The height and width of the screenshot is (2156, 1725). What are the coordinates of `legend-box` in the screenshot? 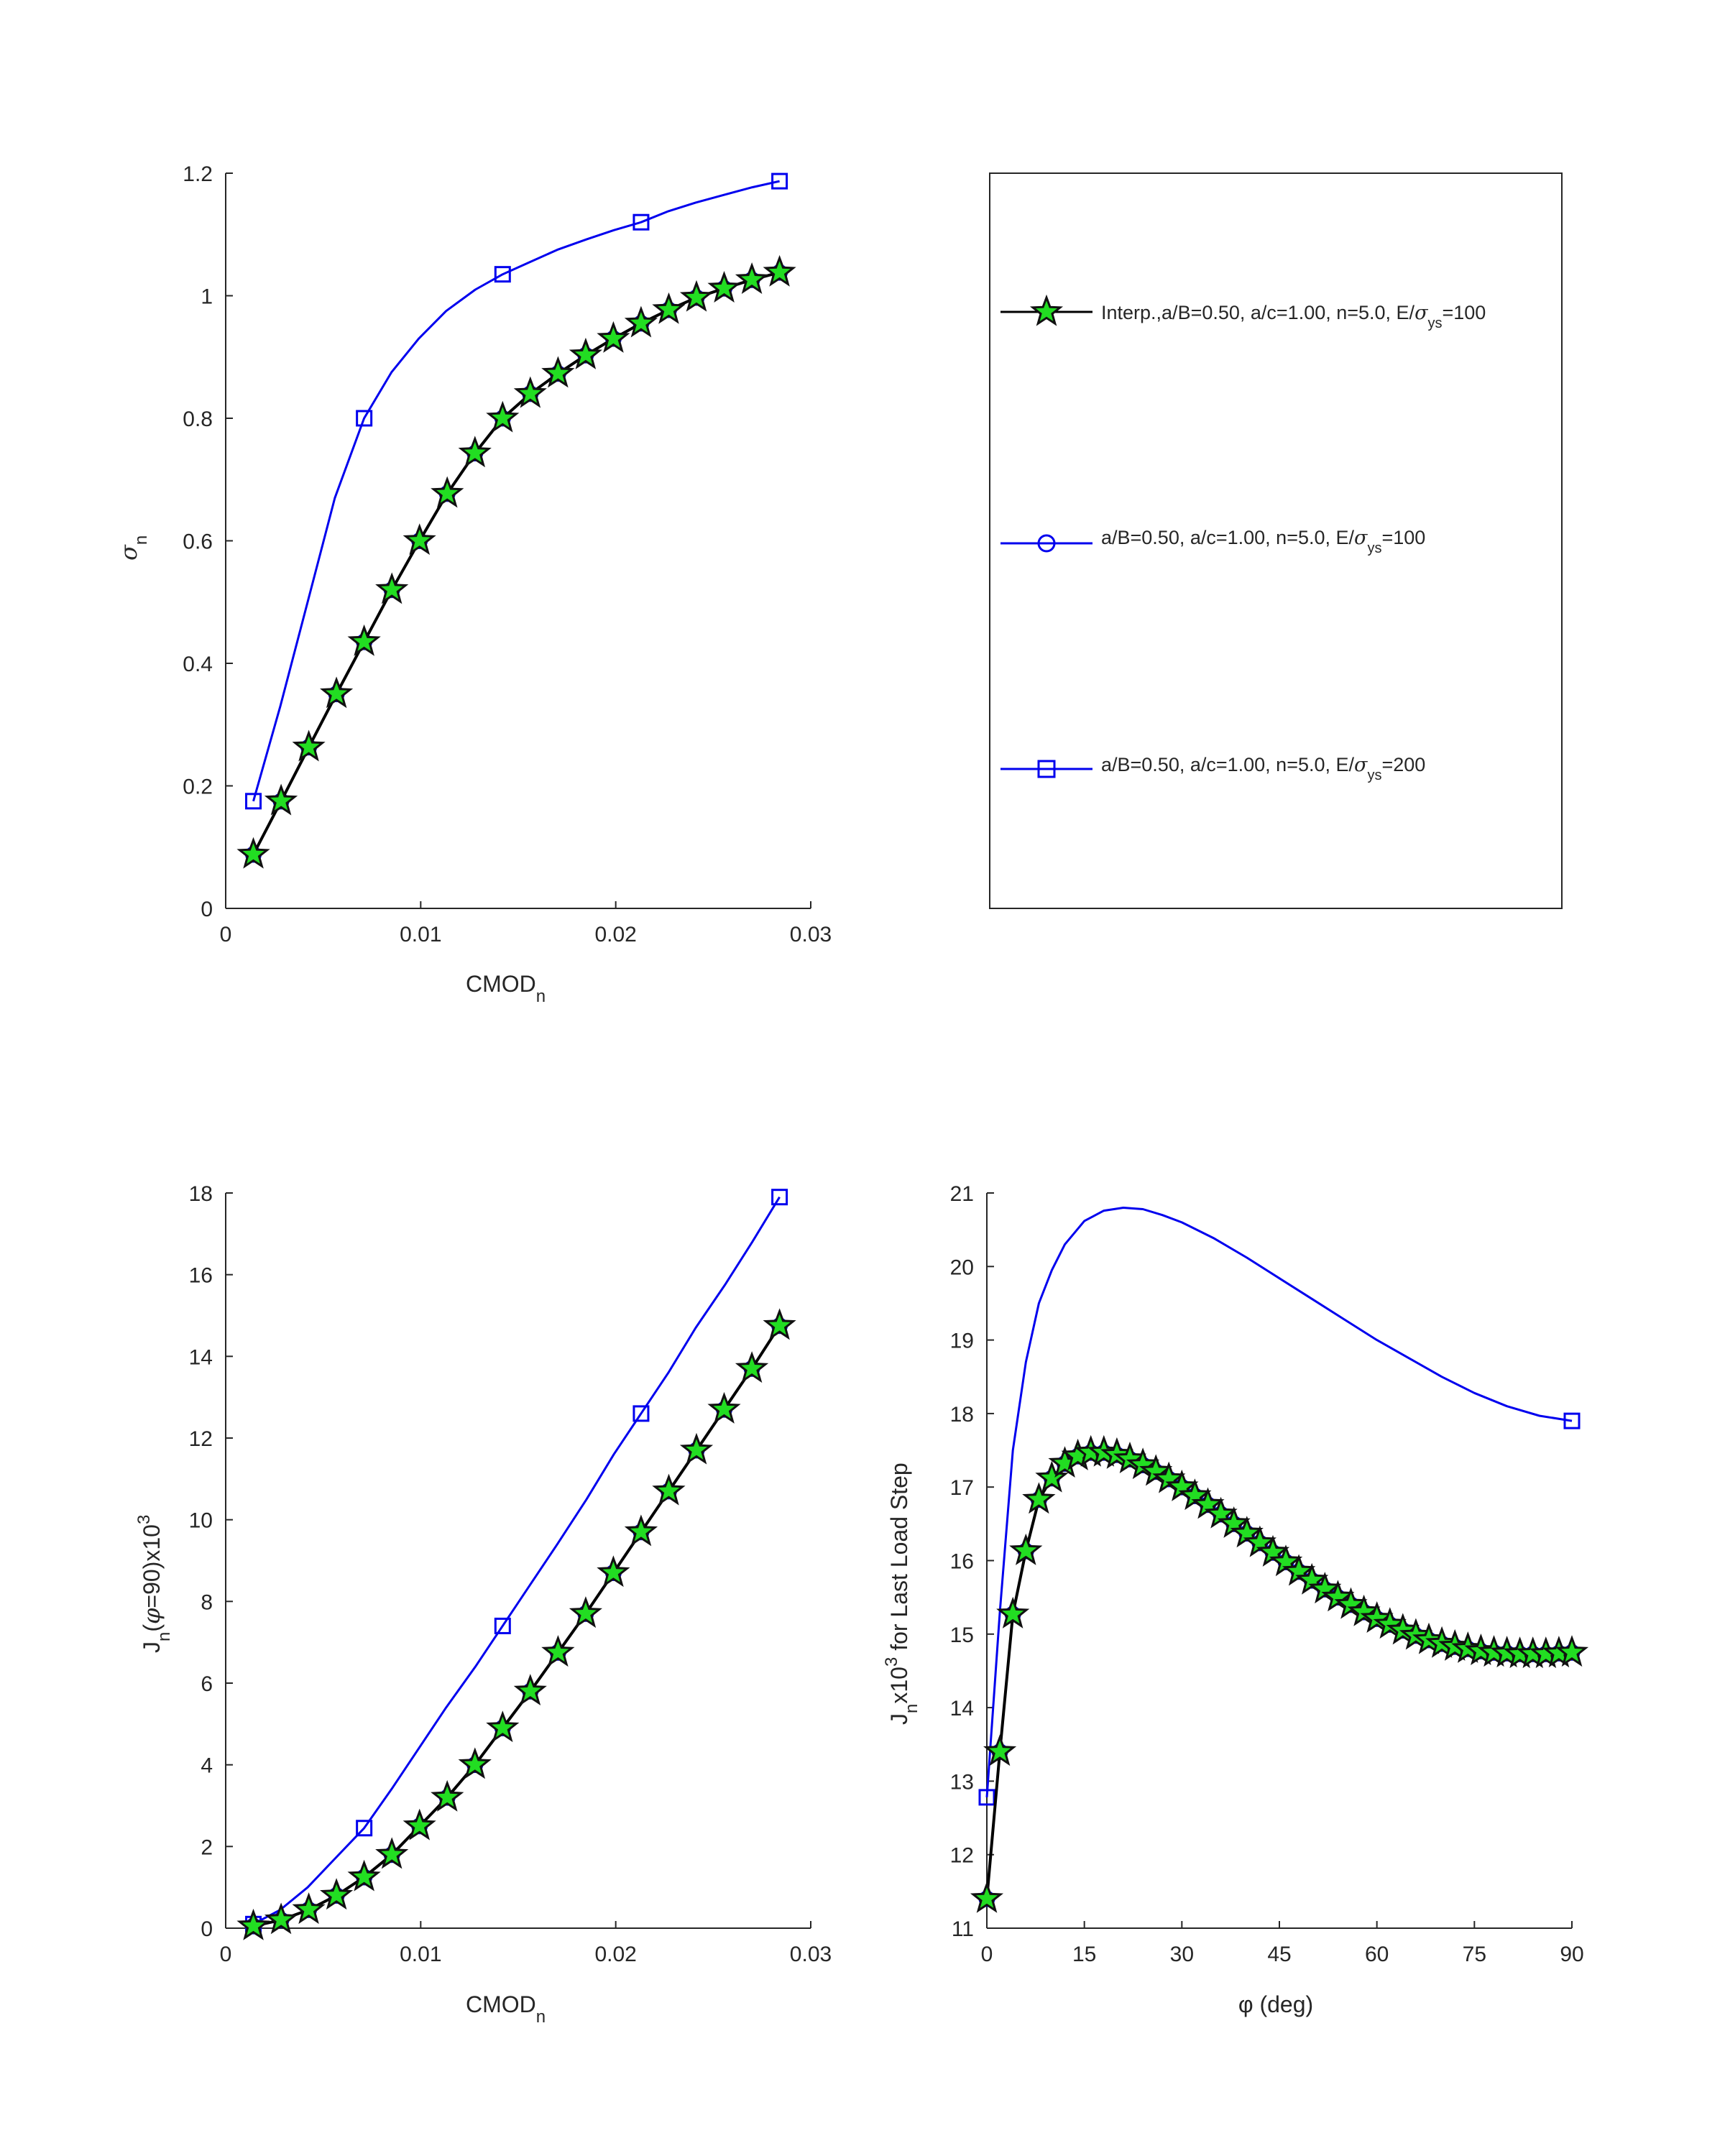 It's located at (1276, 540).